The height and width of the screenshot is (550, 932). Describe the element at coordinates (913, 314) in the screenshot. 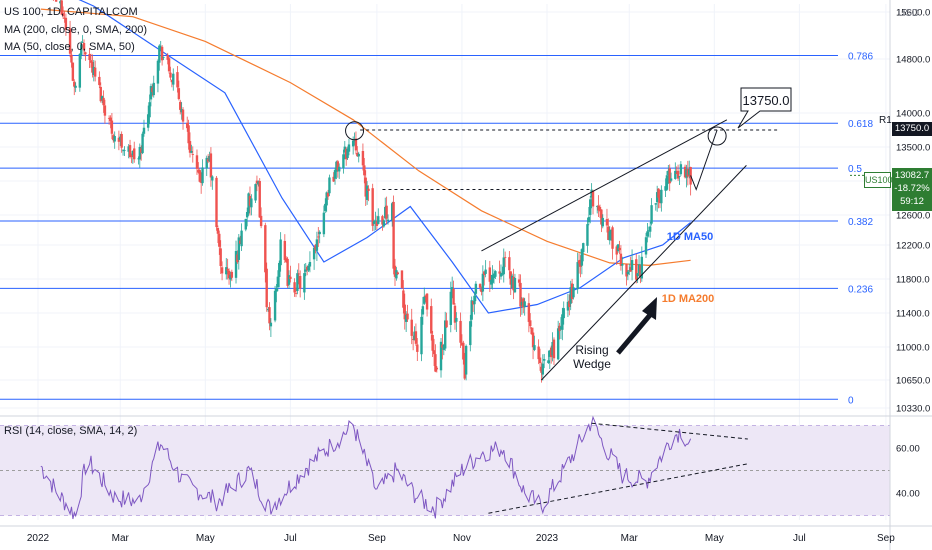

I see `y-tick-label: 11400.0` at that location.